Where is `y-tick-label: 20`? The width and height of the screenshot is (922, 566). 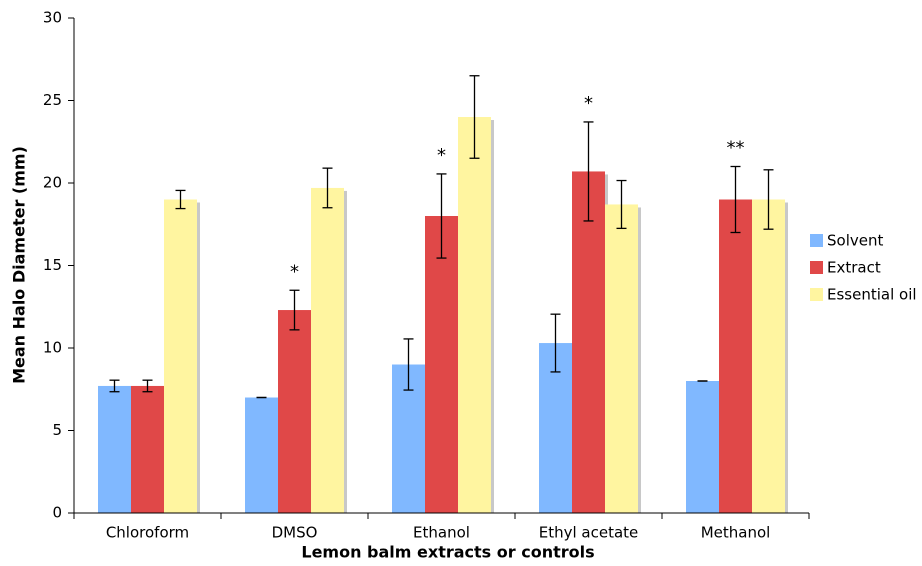 y-tick-label: 20 is located at coordinates (52, 183).